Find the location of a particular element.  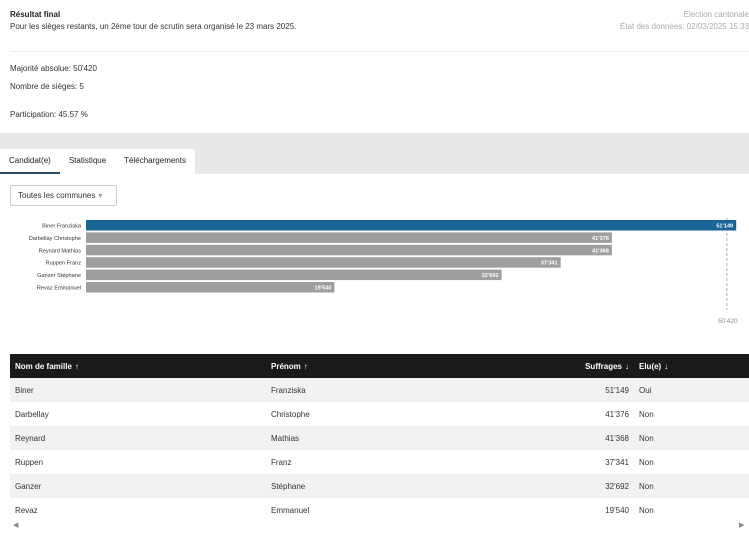

election-name: Election cantonale is located at coordinates (716, 14).